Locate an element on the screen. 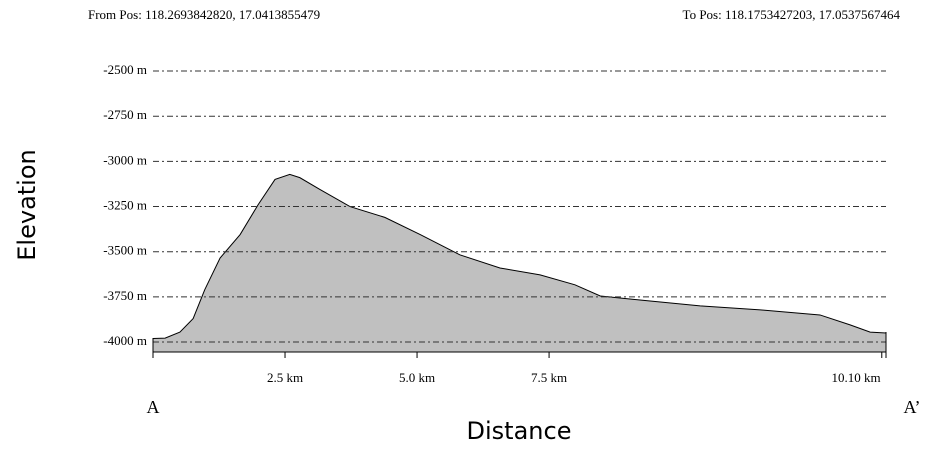  start-label: A is located at coordinates (153, 407).